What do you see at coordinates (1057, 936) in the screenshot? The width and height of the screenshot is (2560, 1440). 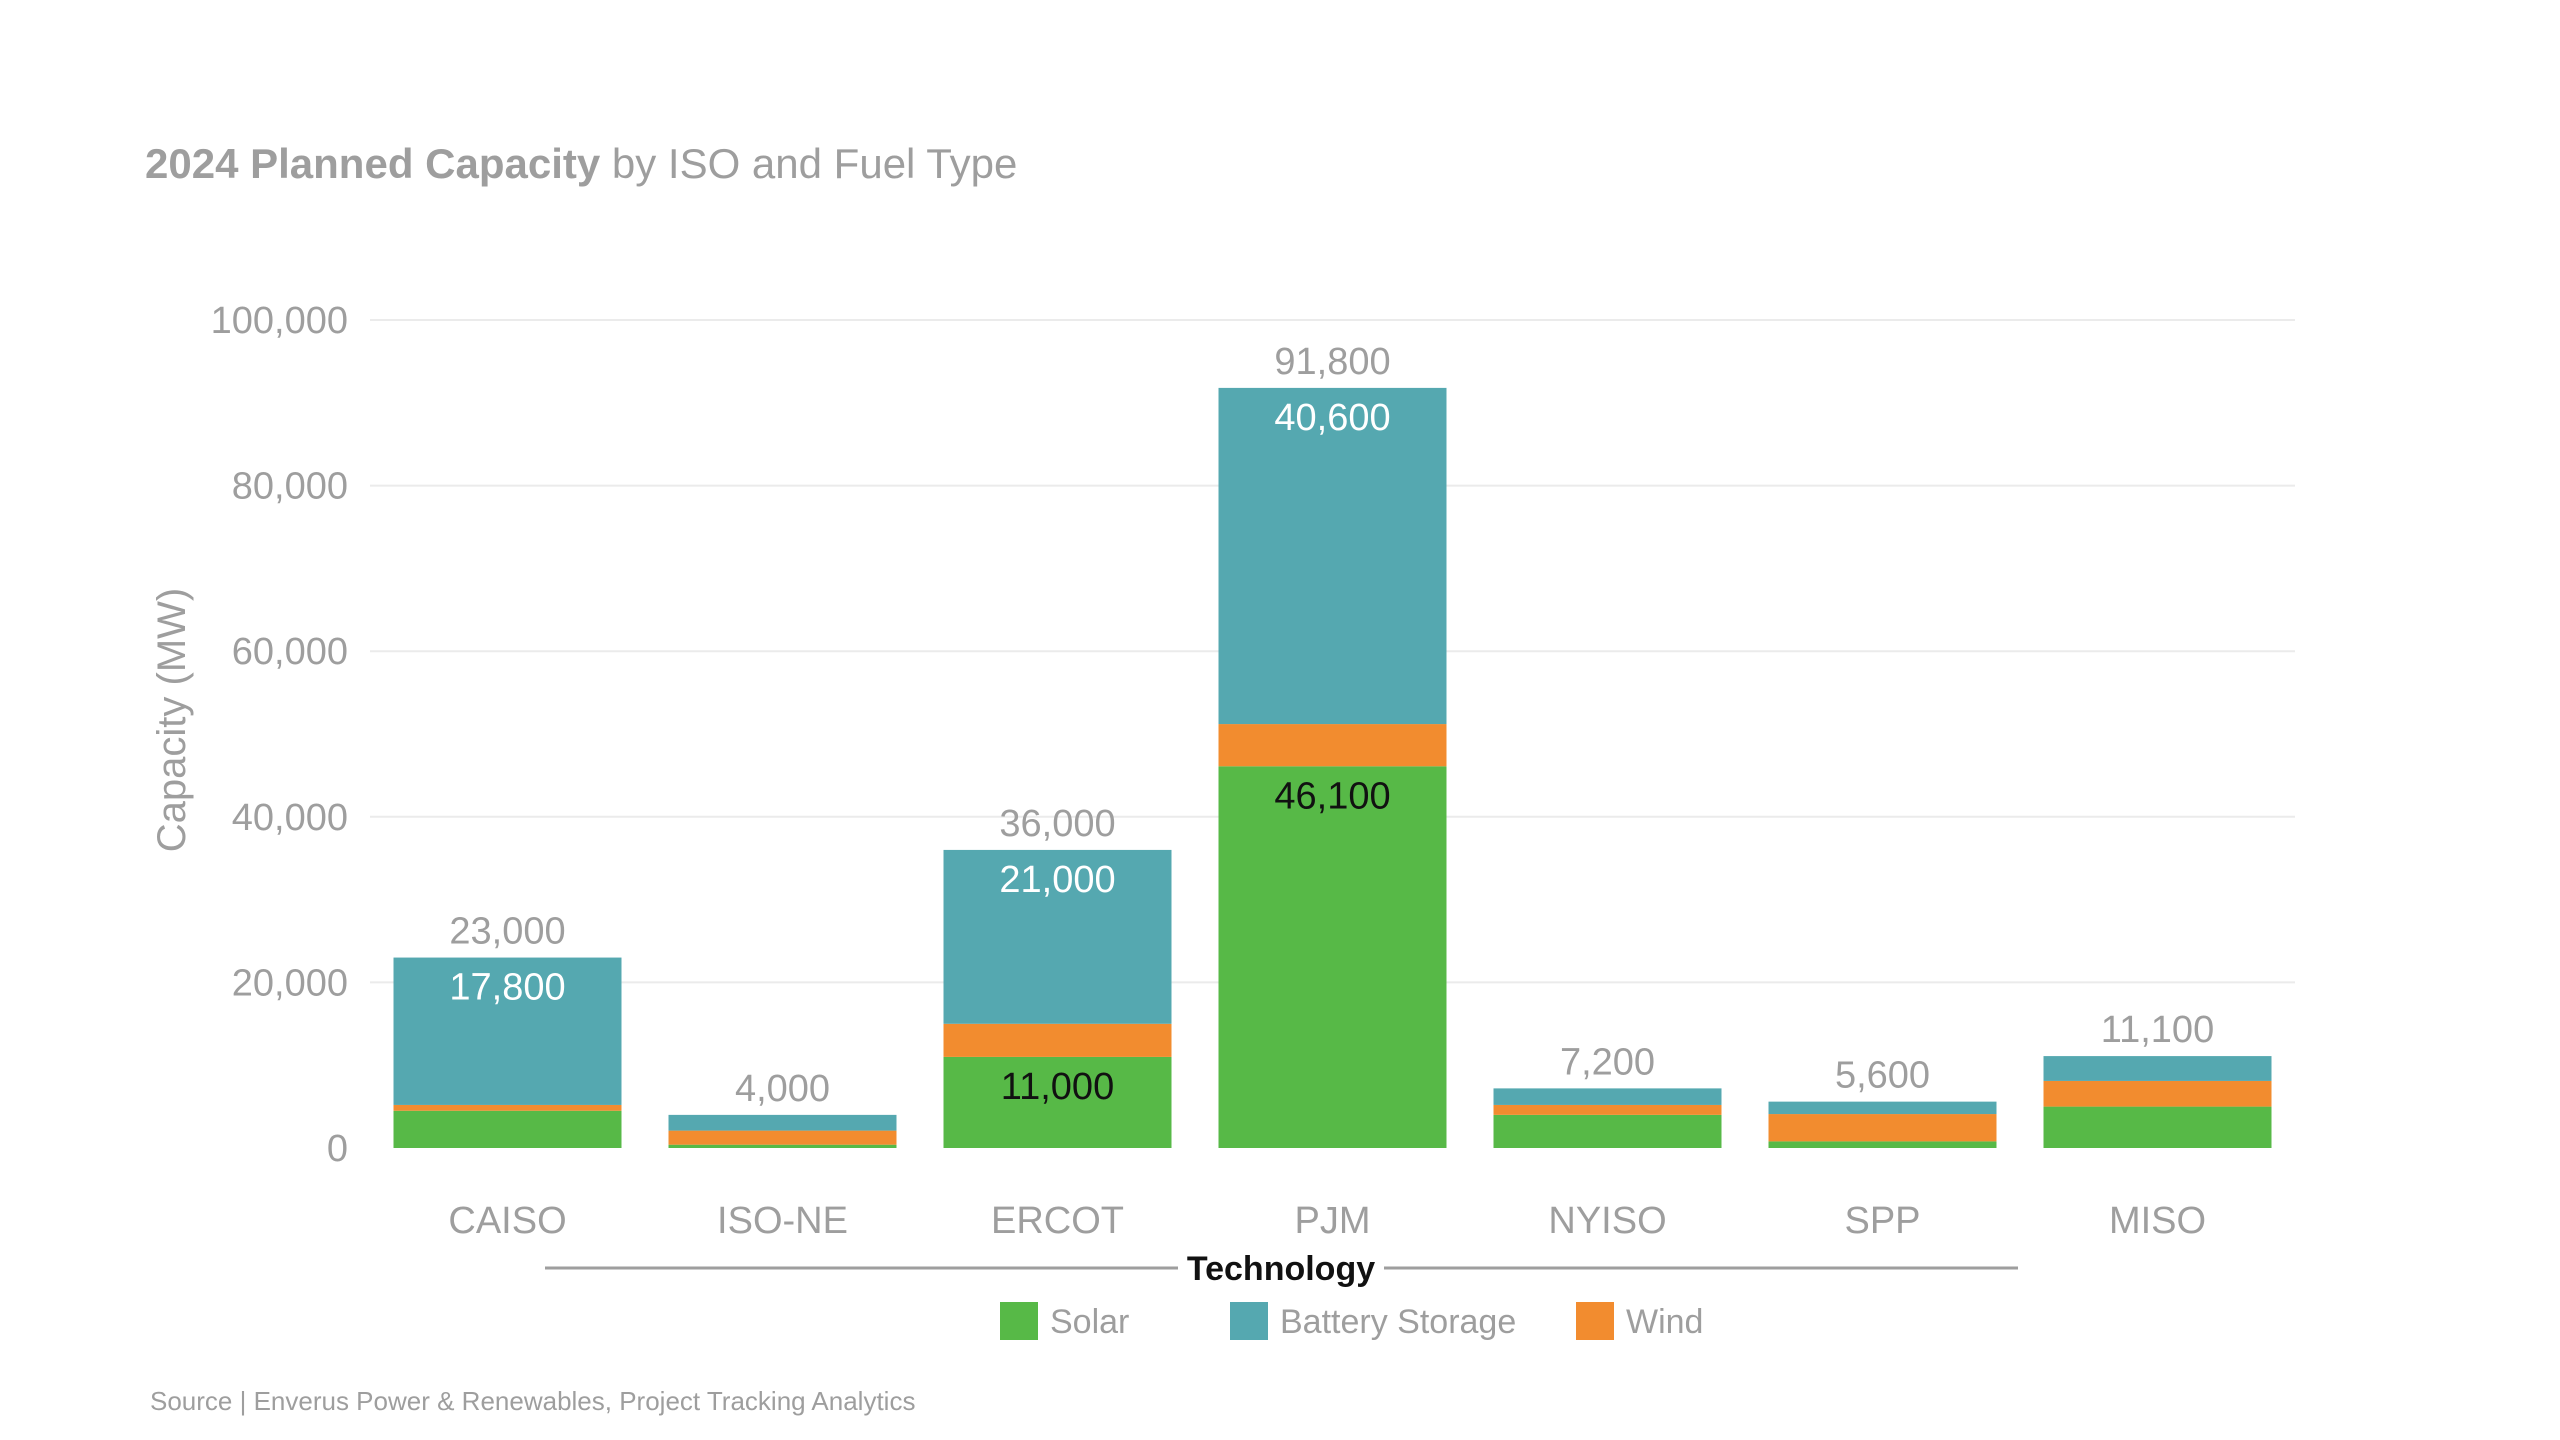 I see `bar-ercot-battery-storage` at bounding box center [1057, 936].